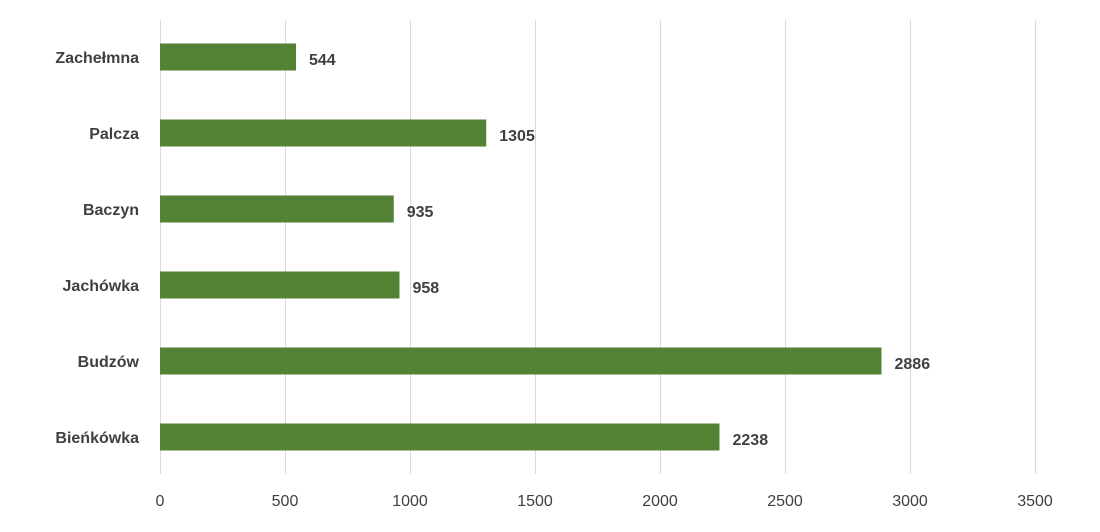 The height and width of the screenshot is (532, 1100). What do you see at coordinates (114, 134) in the screenshot?
I see `category-label: Palcza` at bounding box center [114, 134].